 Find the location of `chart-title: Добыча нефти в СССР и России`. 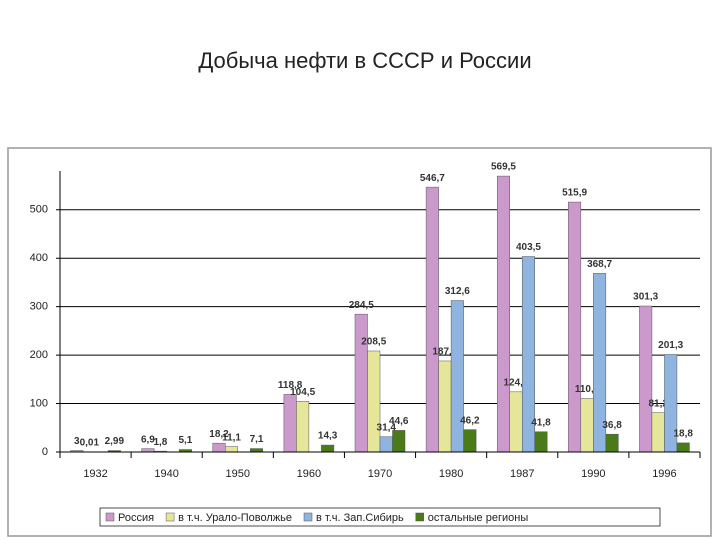

chart-title: Добыча нефти в СССР и России is located at coordinates (364, 60).